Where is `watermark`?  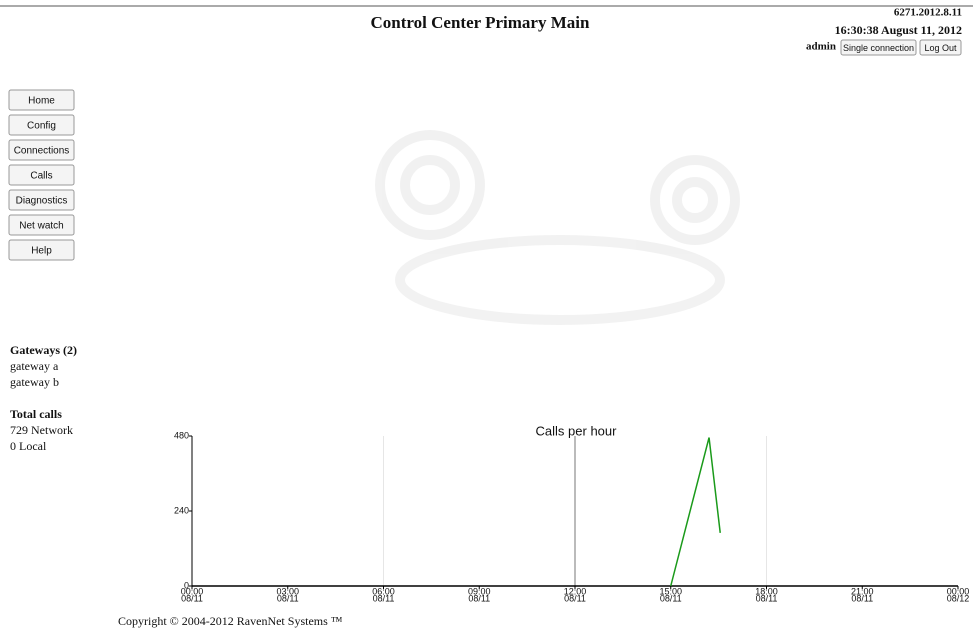 watermark is located at coordinates (557, 227).